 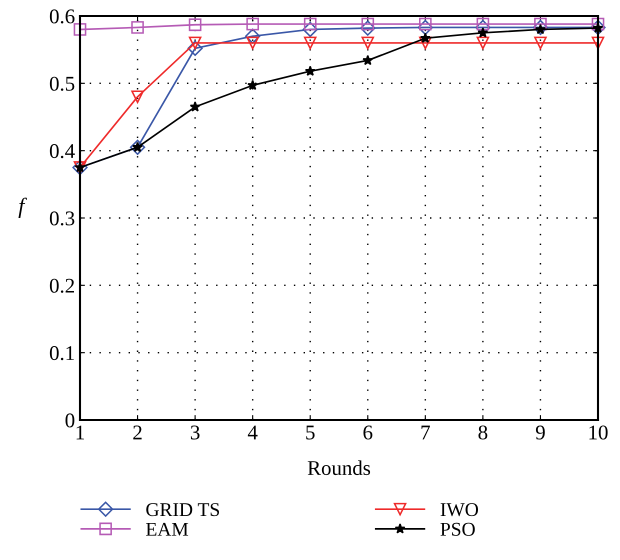 I want to click on y-tick-label: 0.1, so click(x=62, y=353).